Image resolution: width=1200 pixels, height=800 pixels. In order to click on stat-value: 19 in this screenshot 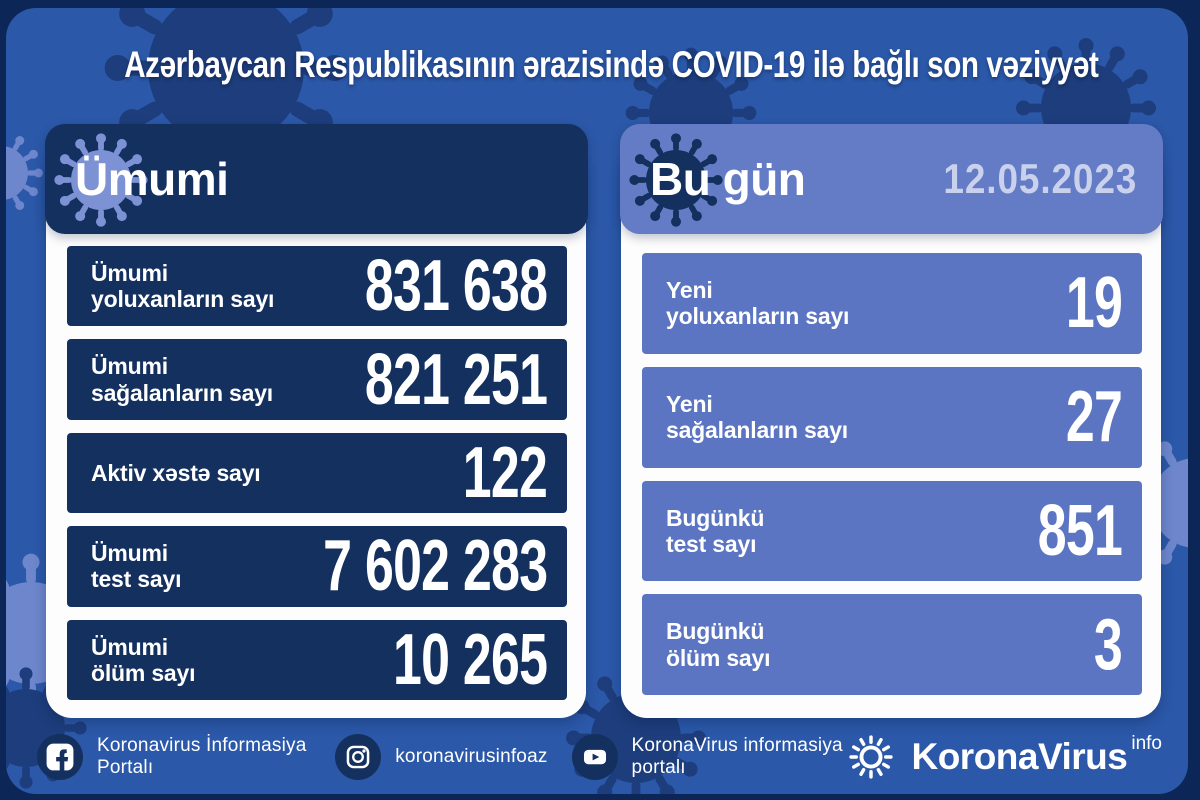, I will do `click(1094, 303)`.